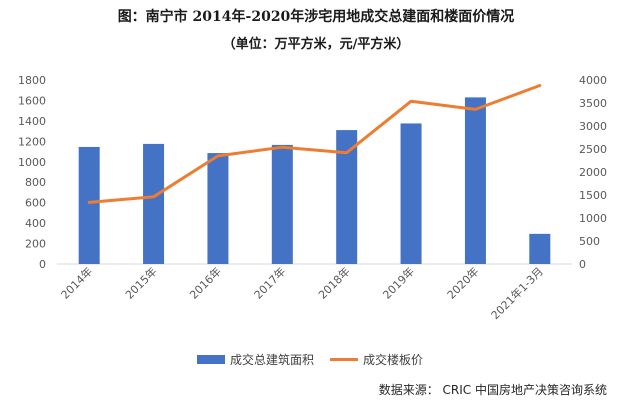 This screenshot has height=407, width=632. I want to click on left-tick-label: 1800, so click(32, 80).